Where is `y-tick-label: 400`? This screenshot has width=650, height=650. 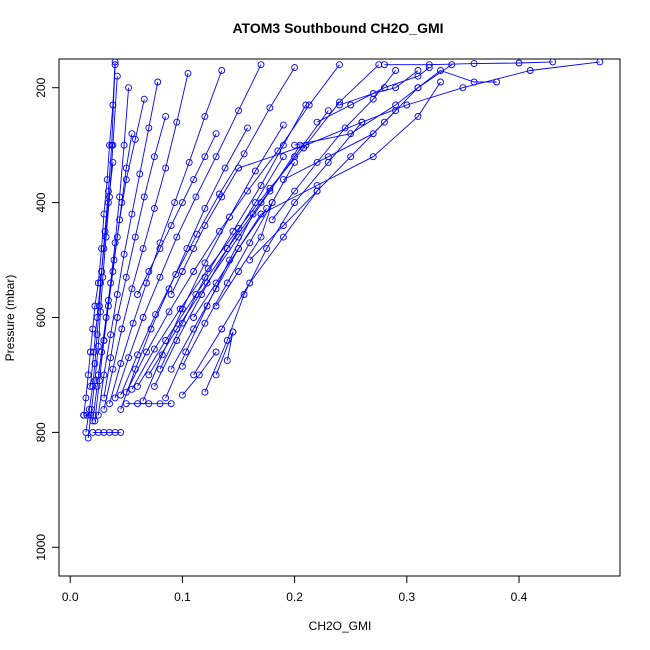 y-tick-label: 400 is located at coordinates (41, 202).